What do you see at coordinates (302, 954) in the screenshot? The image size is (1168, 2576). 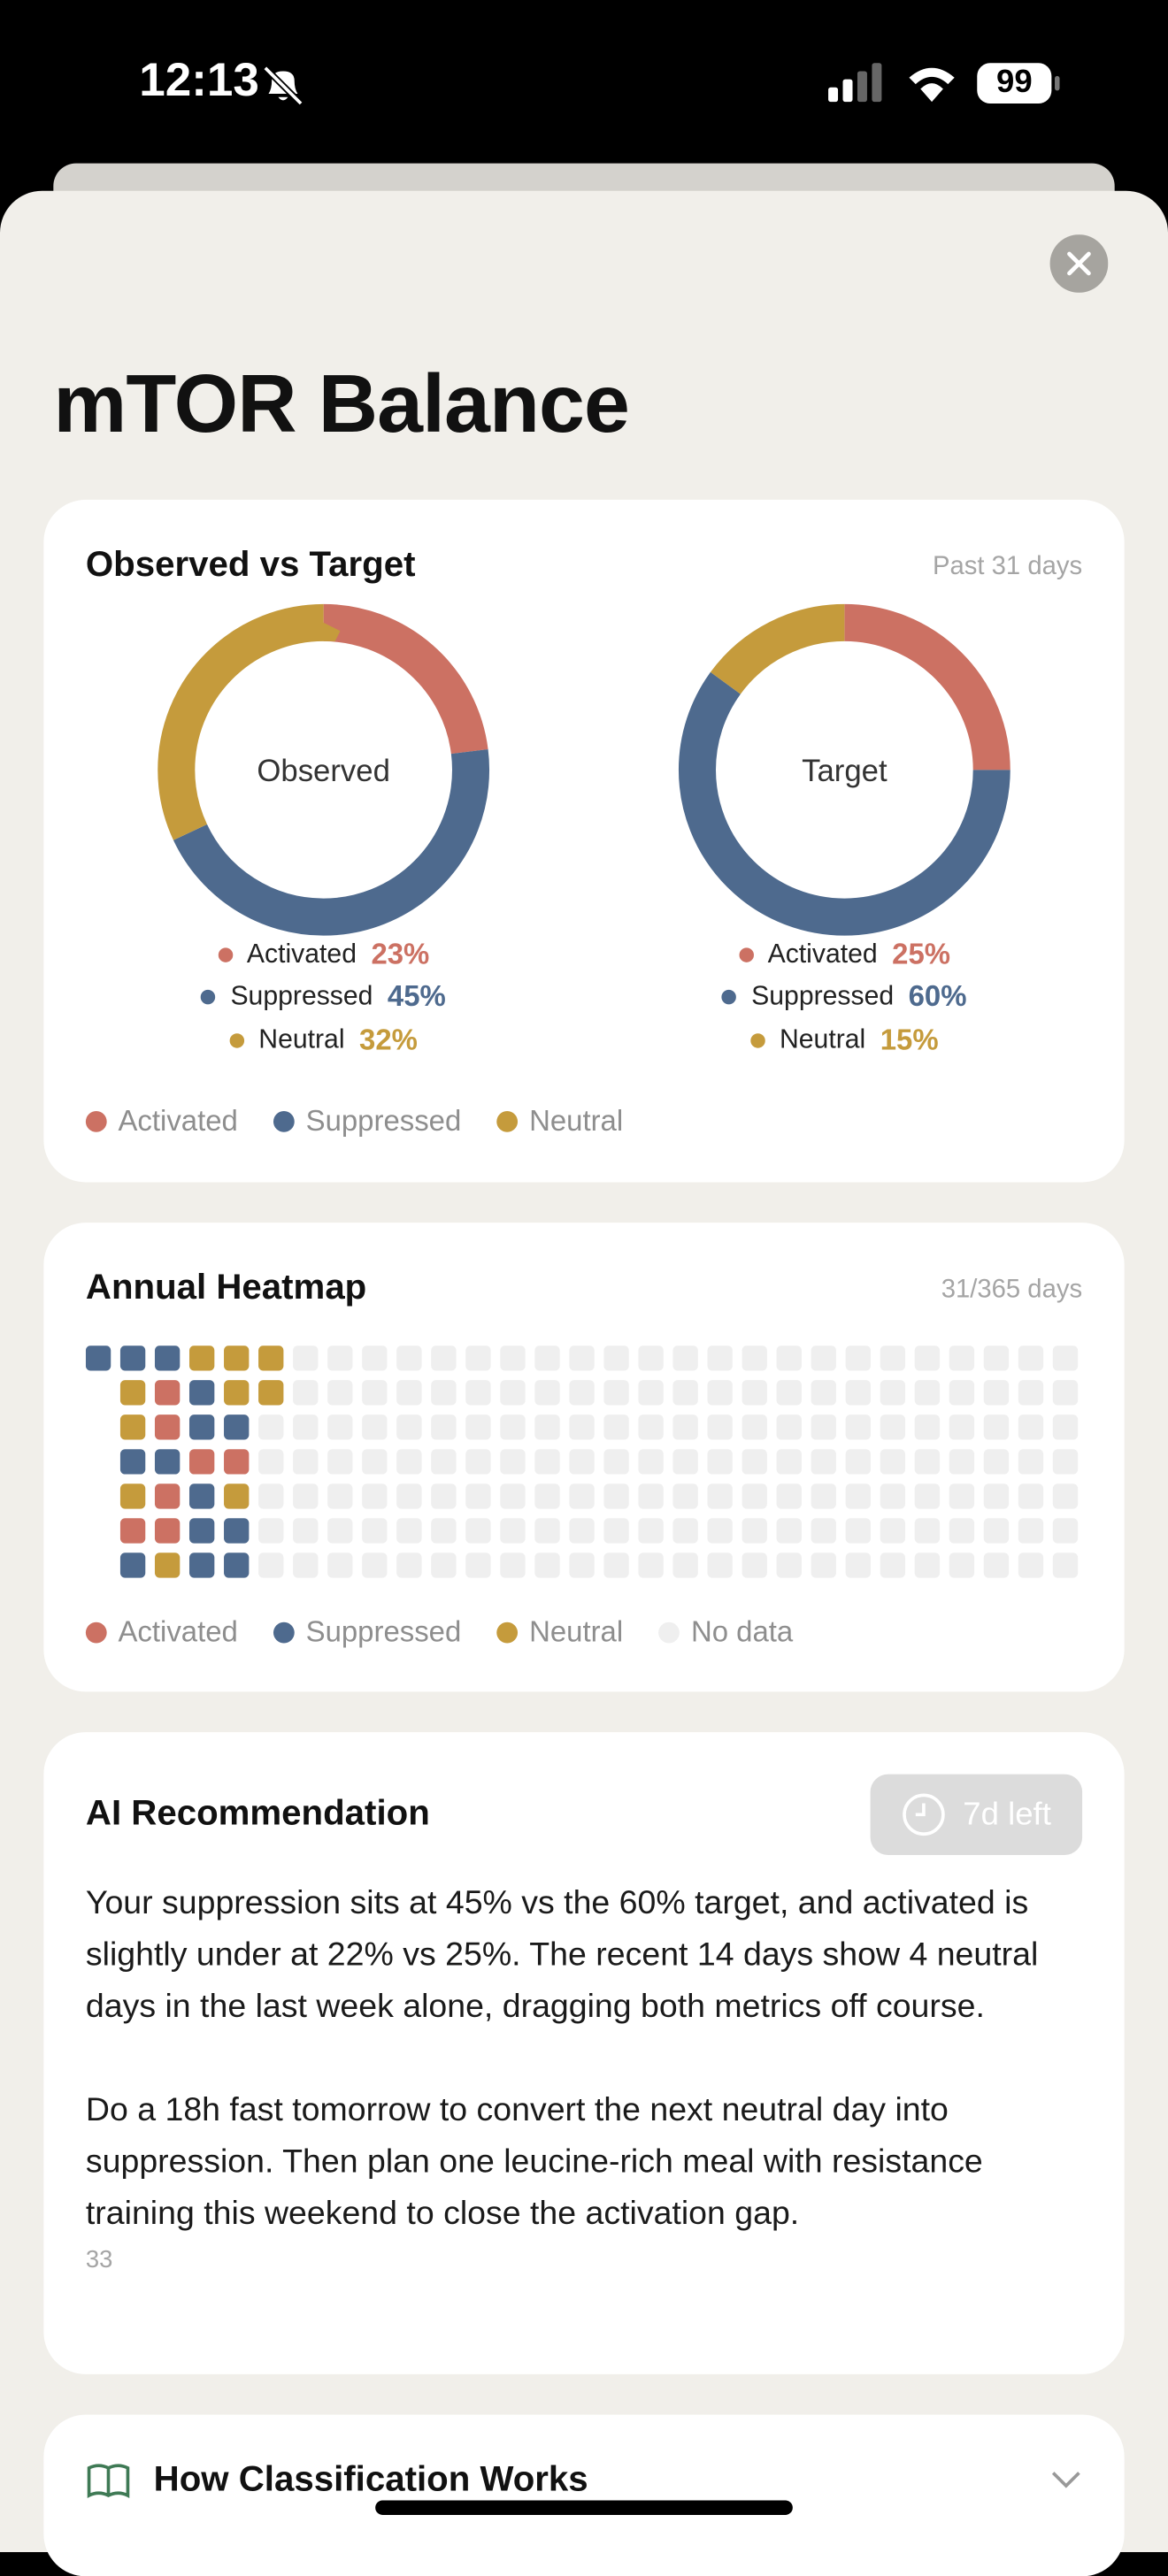 I see `legend-name: Activated` at bounding box center [302, 954].